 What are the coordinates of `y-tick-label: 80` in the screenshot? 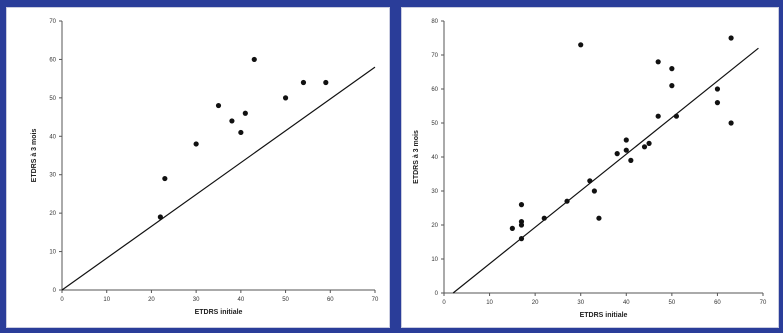 It's located at (434, 22).